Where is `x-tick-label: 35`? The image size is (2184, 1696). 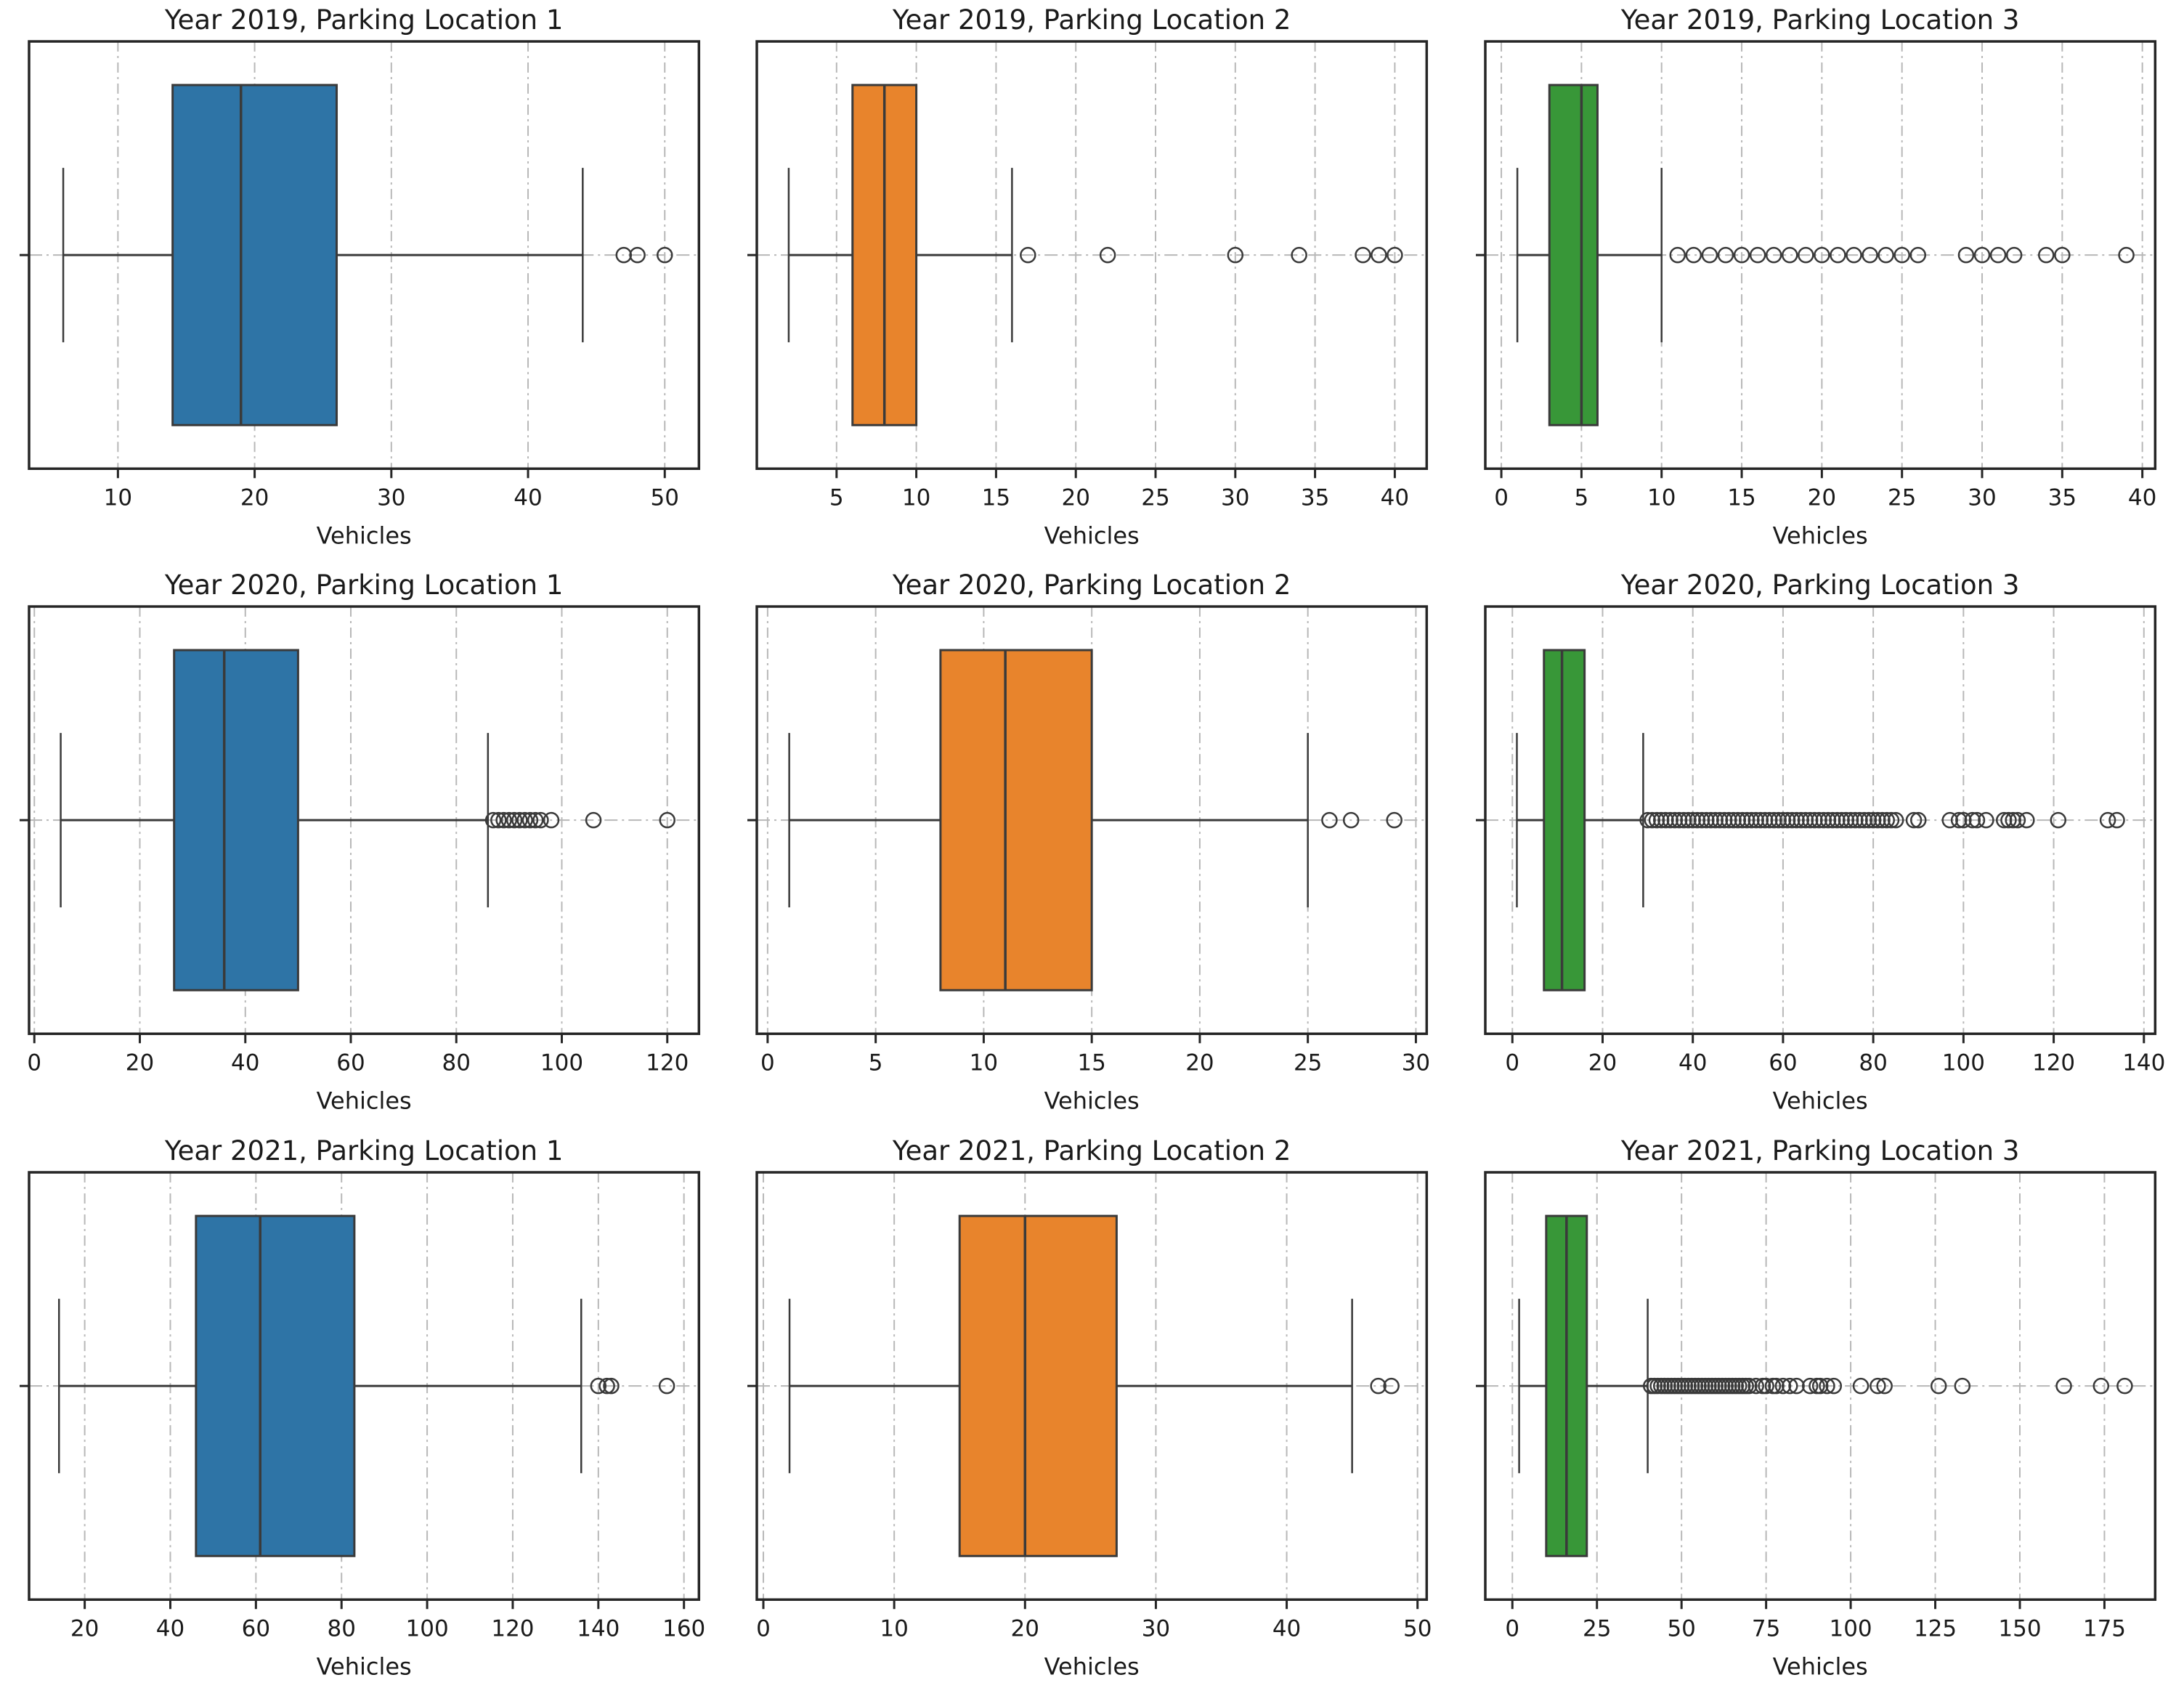
x-tick-label: 35 is located at coordinates (2061, 497).